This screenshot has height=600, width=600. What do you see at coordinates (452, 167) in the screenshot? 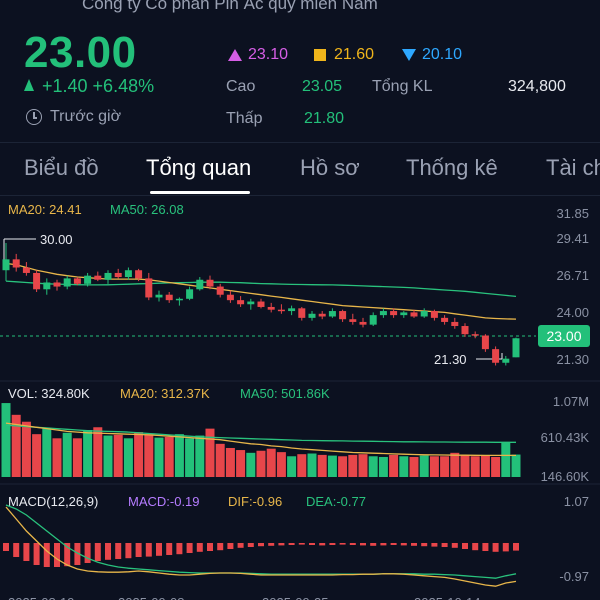
I see `tab-statistics: Thống kê` at bounding box center [452, 167].